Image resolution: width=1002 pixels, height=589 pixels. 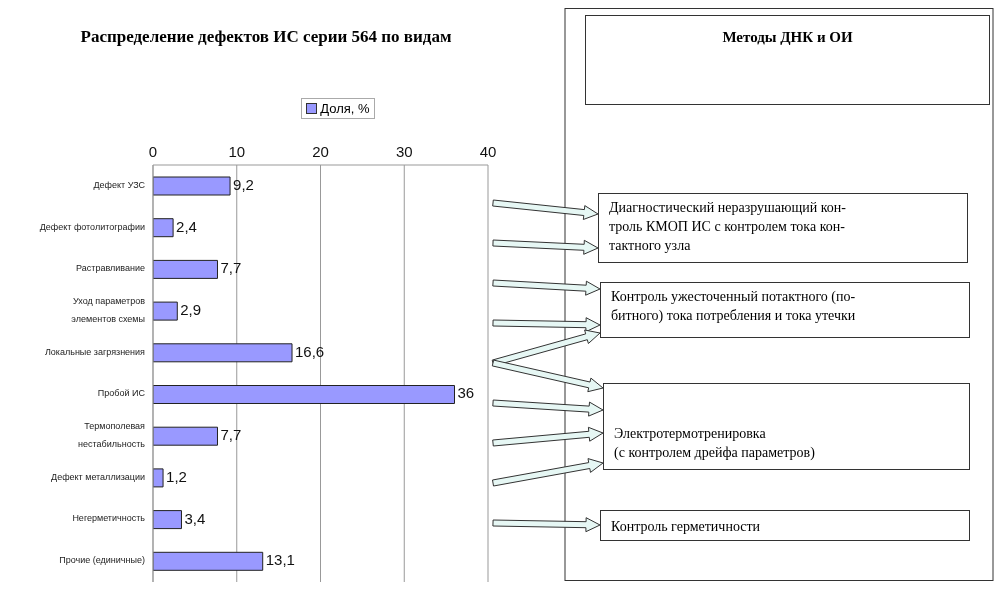 I want to click on data-label: 2,9, so click(x=191, y=310).